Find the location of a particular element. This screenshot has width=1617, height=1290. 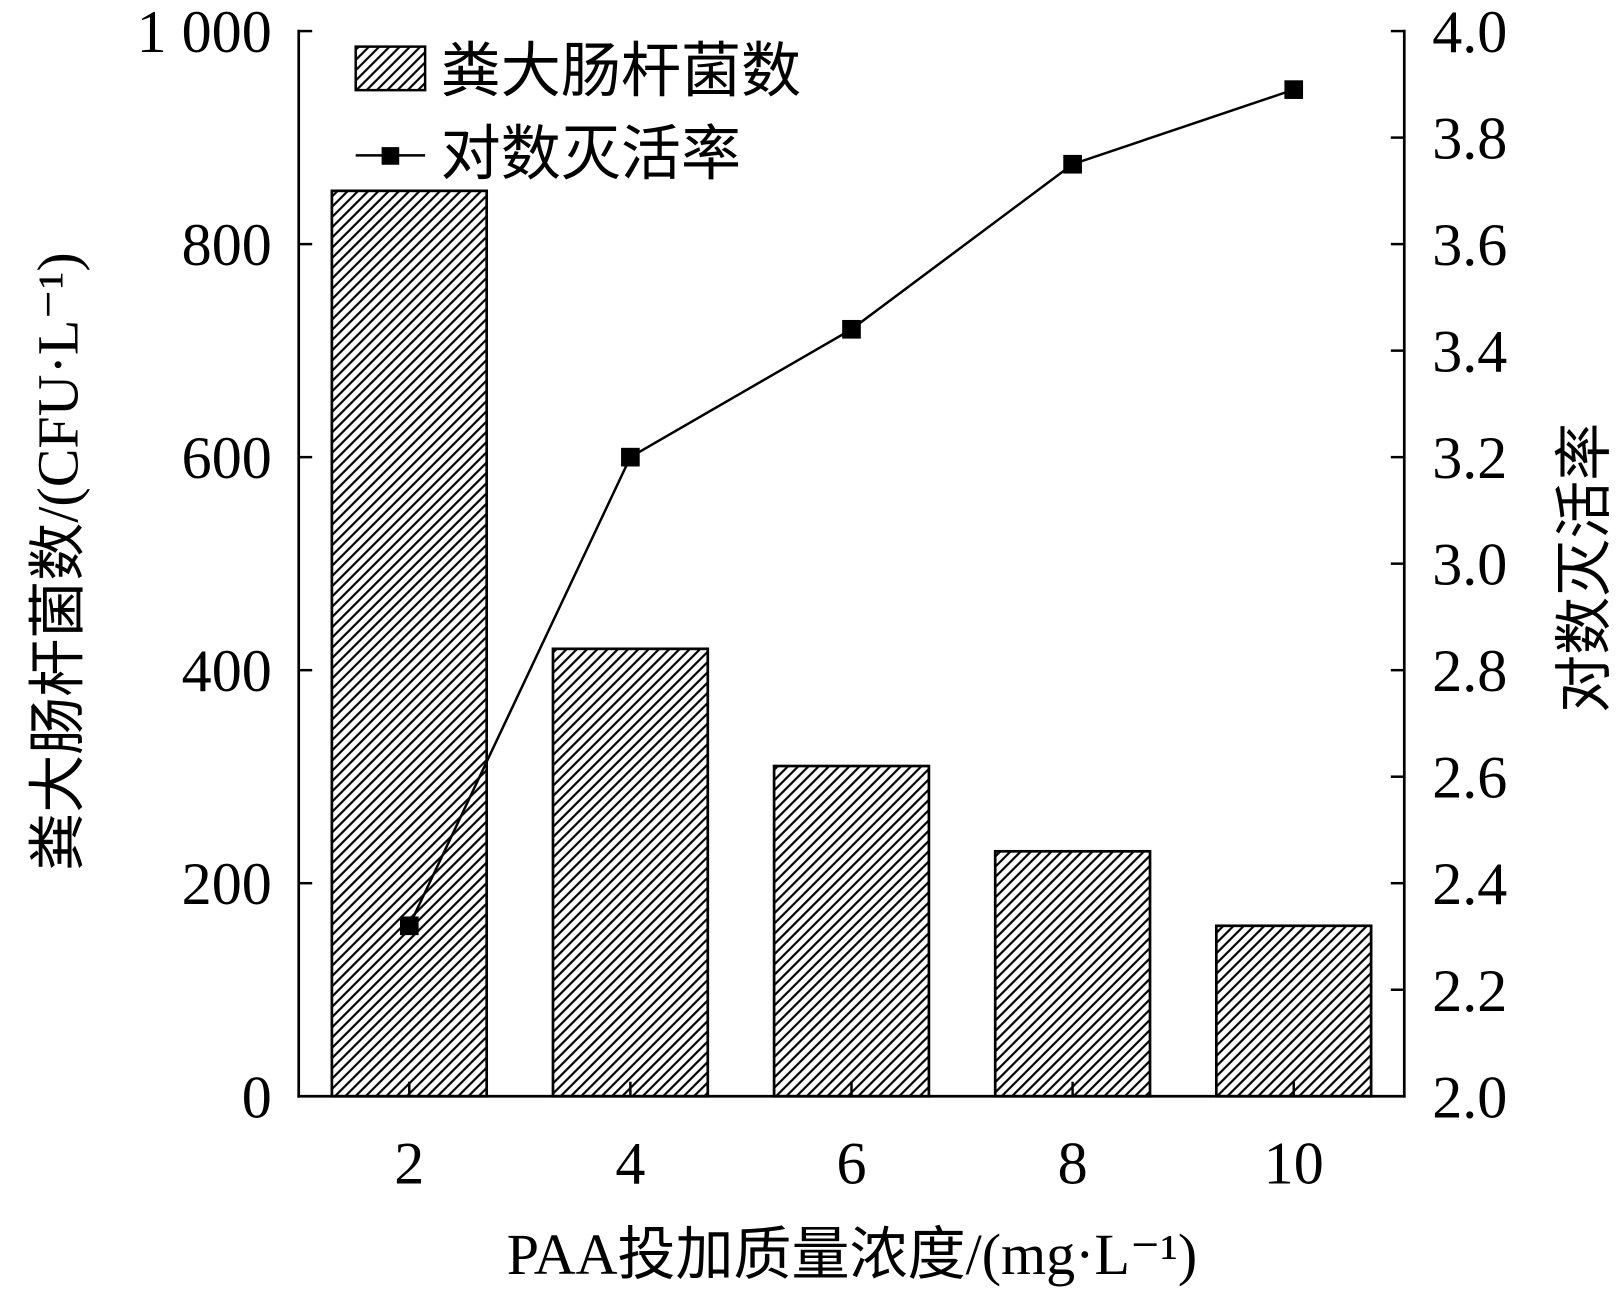

left-y-tick-label: 400 is located at coordinates (227, 670).